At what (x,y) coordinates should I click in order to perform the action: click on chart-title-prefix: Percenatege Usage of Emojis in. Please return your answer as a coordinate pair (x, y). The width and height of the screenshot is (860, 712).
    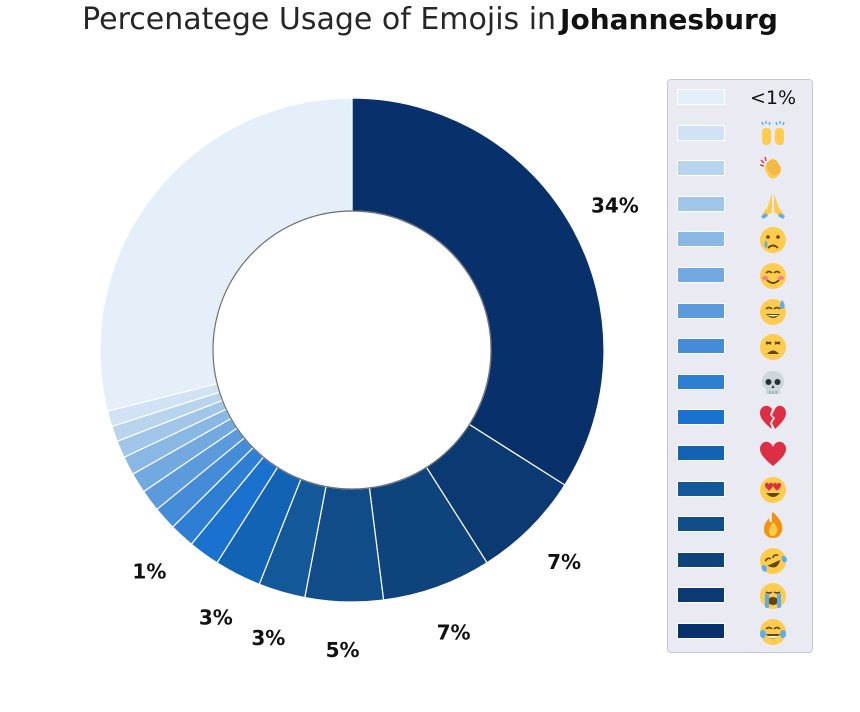
    Looking at the image, I should click on (319, 19).